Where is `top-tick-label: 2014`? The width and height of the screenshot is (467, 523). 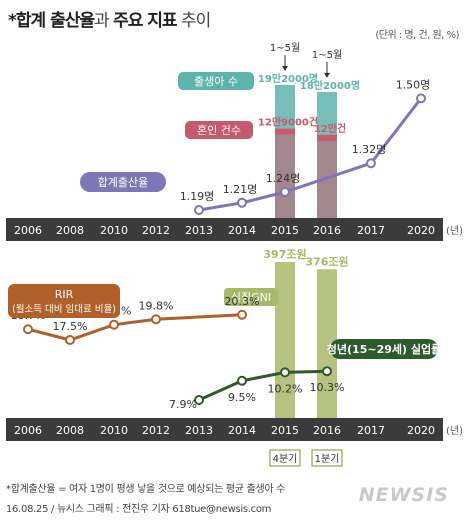 top-tick-label: 2014 is located at coordinates (242, 230).